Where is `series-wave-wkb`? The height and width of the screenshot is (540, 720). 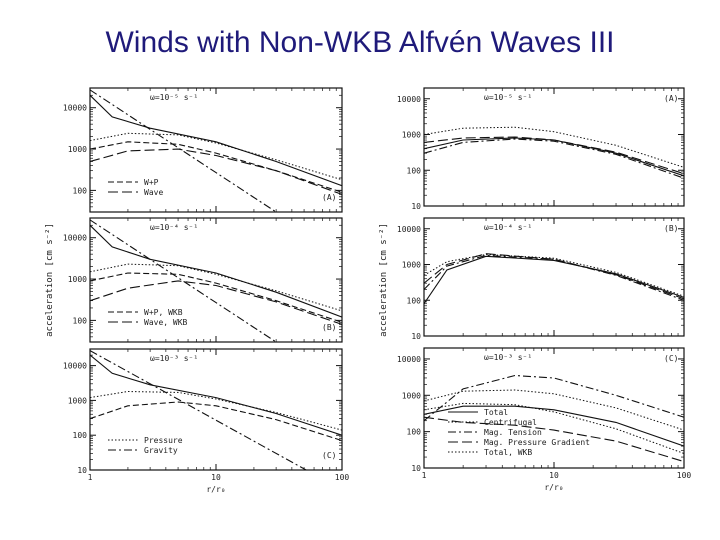
series-wave-wkb is located at coordinates (216, 302).